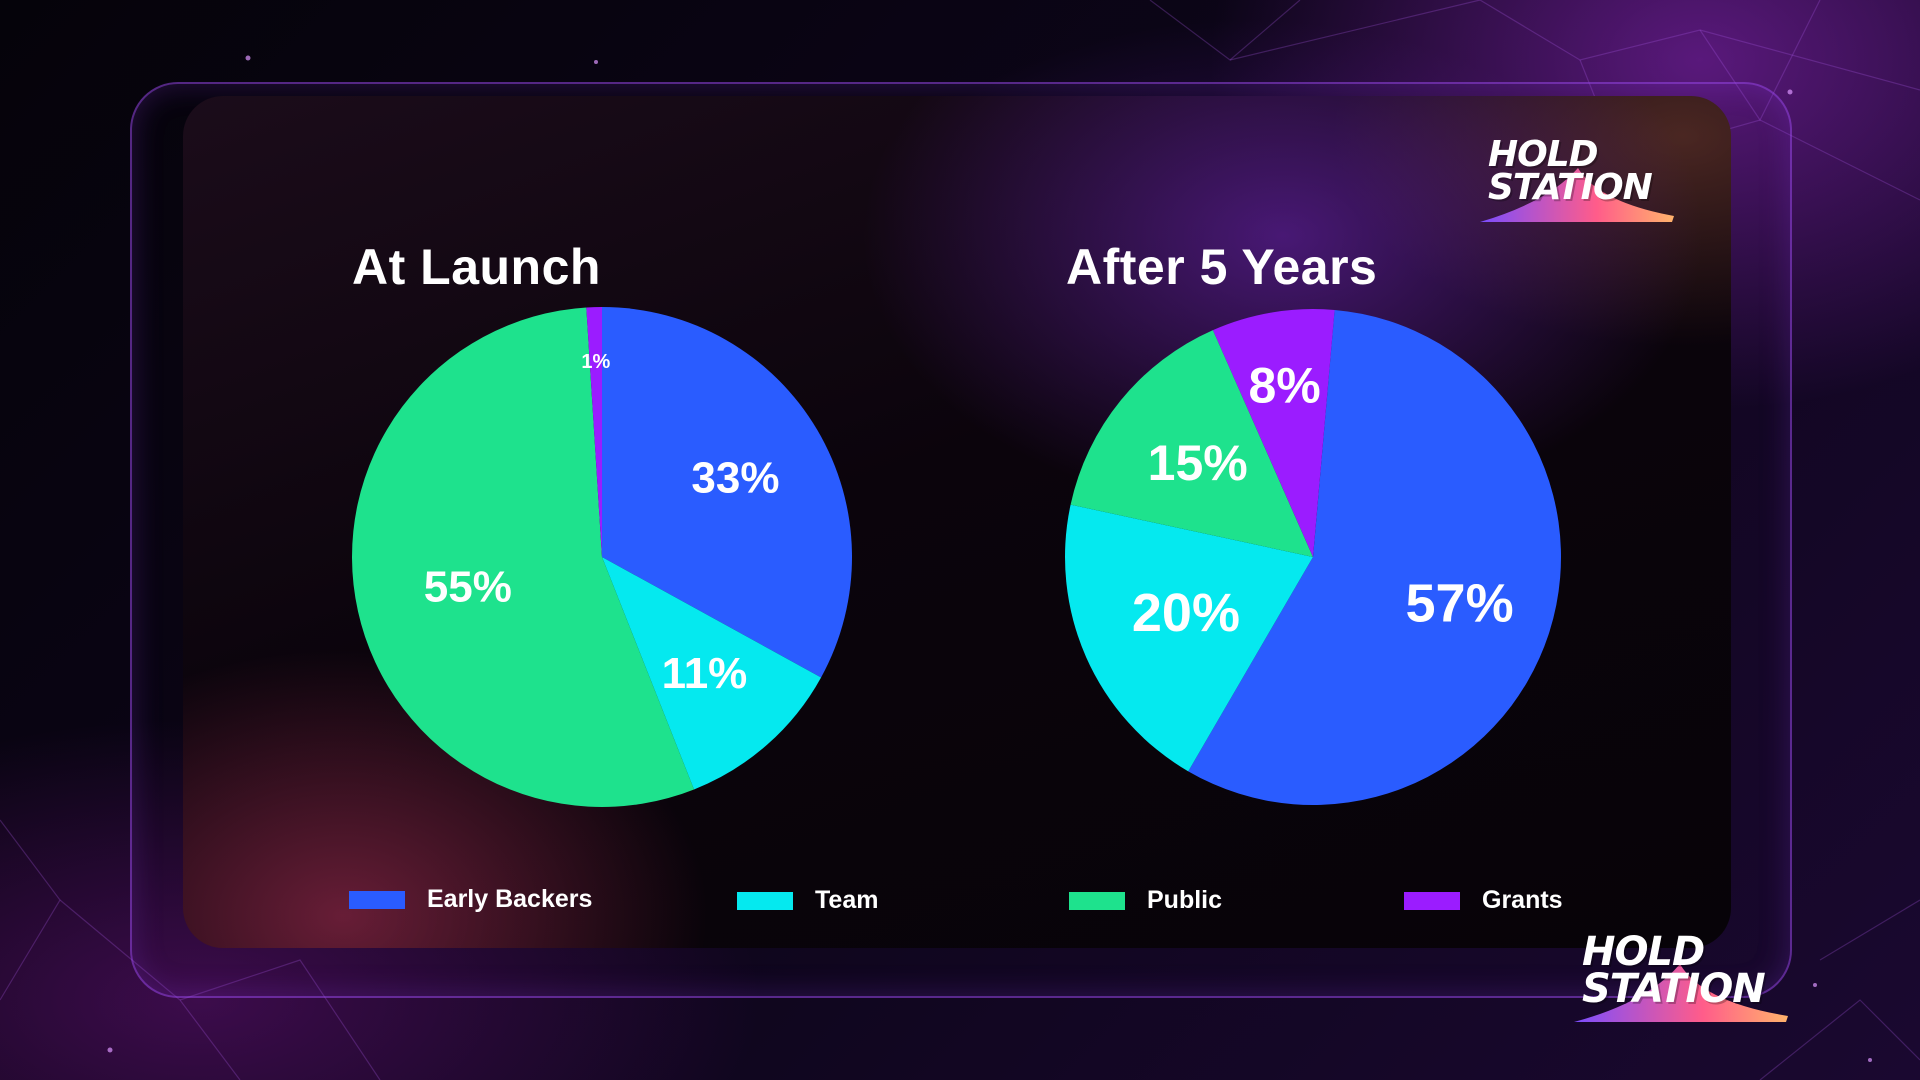  I want to click on legend-label: Grants, so click(1522, 900).